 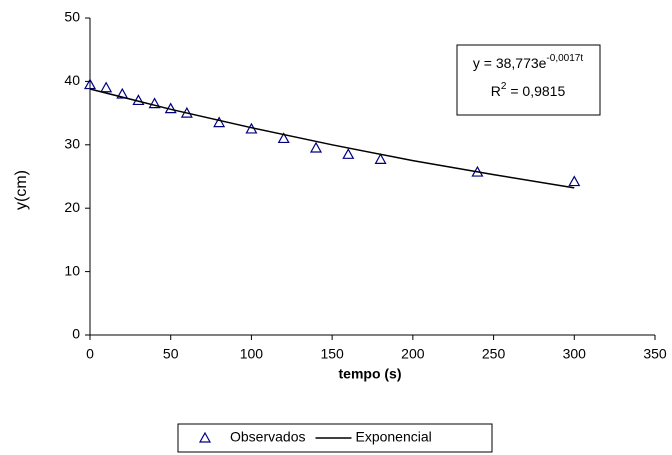 What do you see at coordinates (252, 354) in the screenshot?
I see `x-tick-label: 100` at bounding box center [252, 354].